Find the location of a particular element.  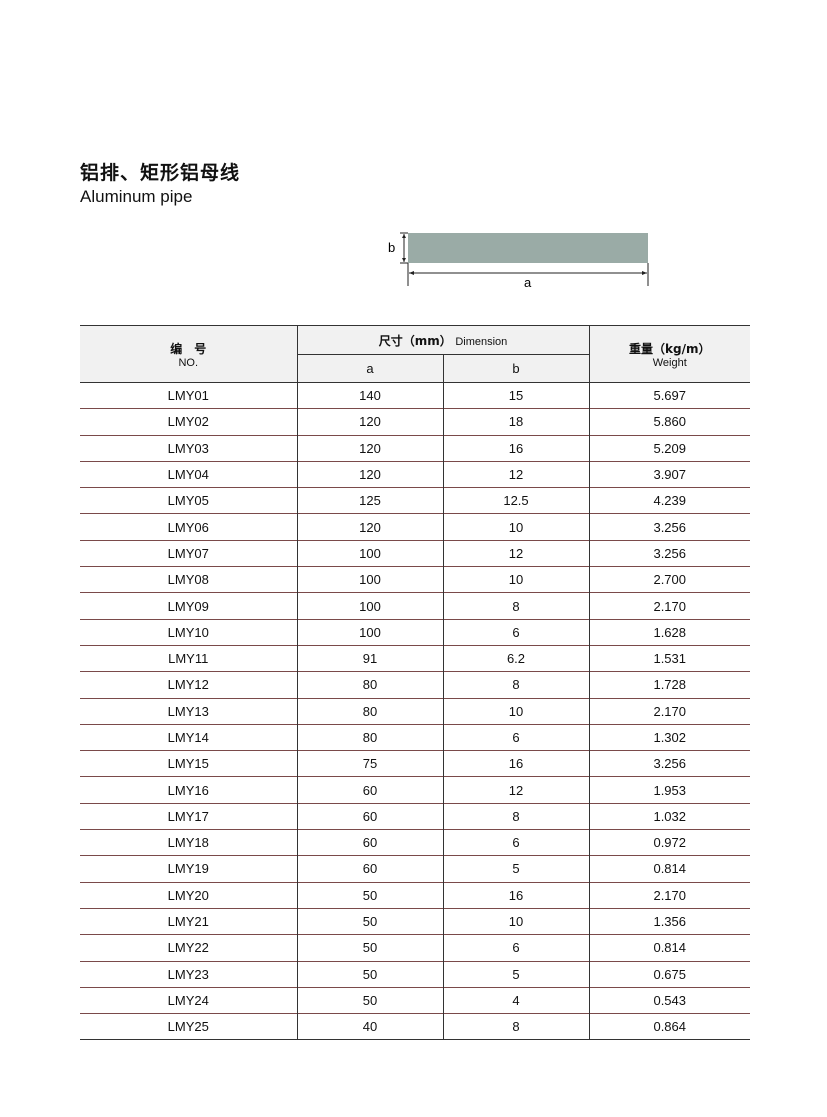

cell-weight: 5.209 is located at coordinates (669, 448).